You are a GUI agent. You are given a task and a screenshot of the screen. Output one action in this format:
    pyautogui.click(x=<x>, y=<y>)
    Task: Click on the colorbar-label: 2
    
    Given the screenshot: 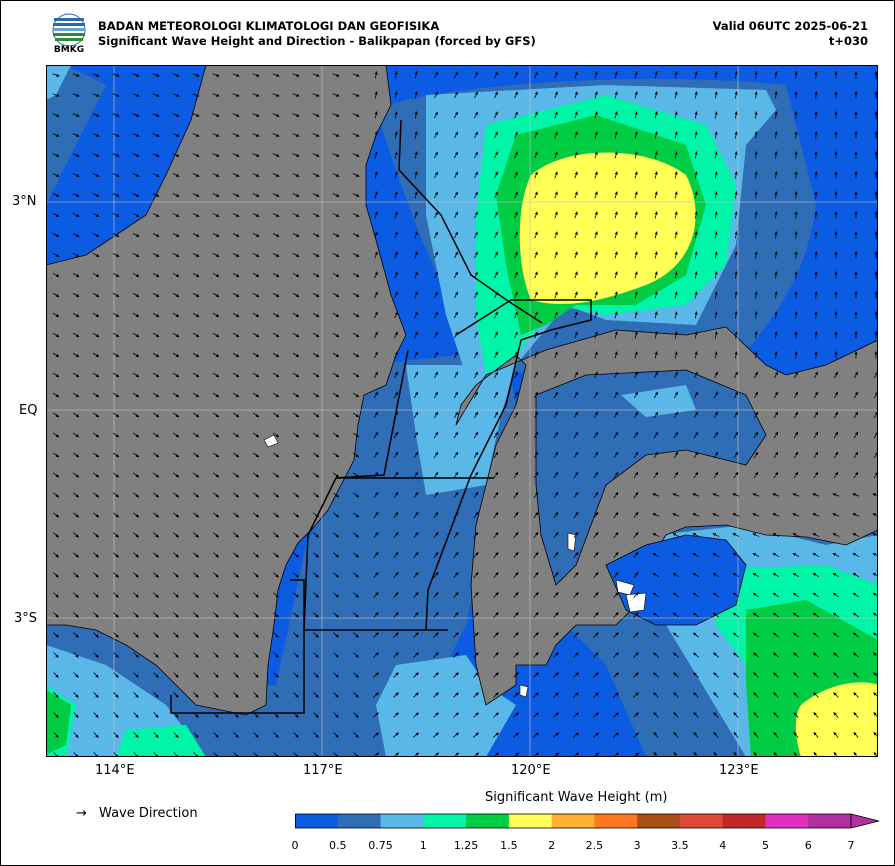 What is the action you would take?
    pyautogui.click(x=552, y=845)
    